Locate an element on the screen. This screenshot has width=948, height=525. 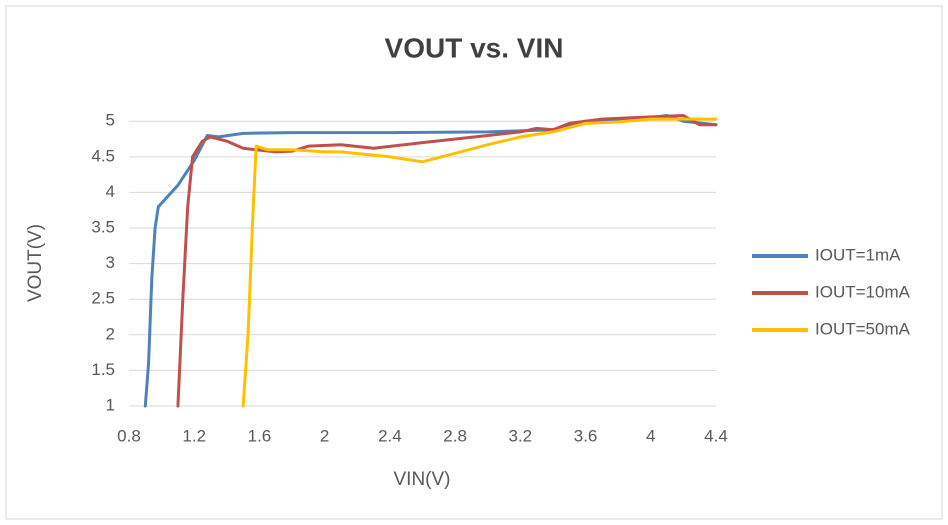
y-tick-label: 5 is located at coordinates (110, 120).